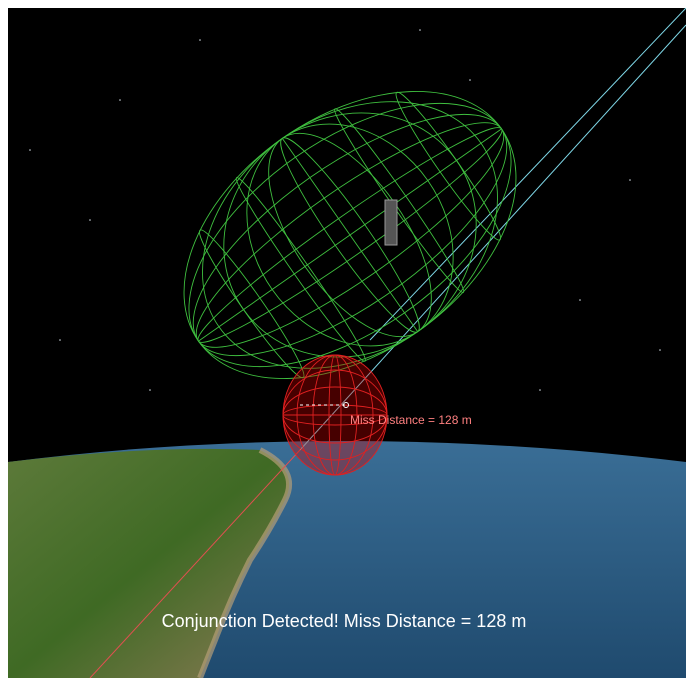 The image size is (694, 686). Describe the element at coordinates (411, 420) in the screenshot. I see `ellipsoid-label: Miss Distance = 128 m` at that location.